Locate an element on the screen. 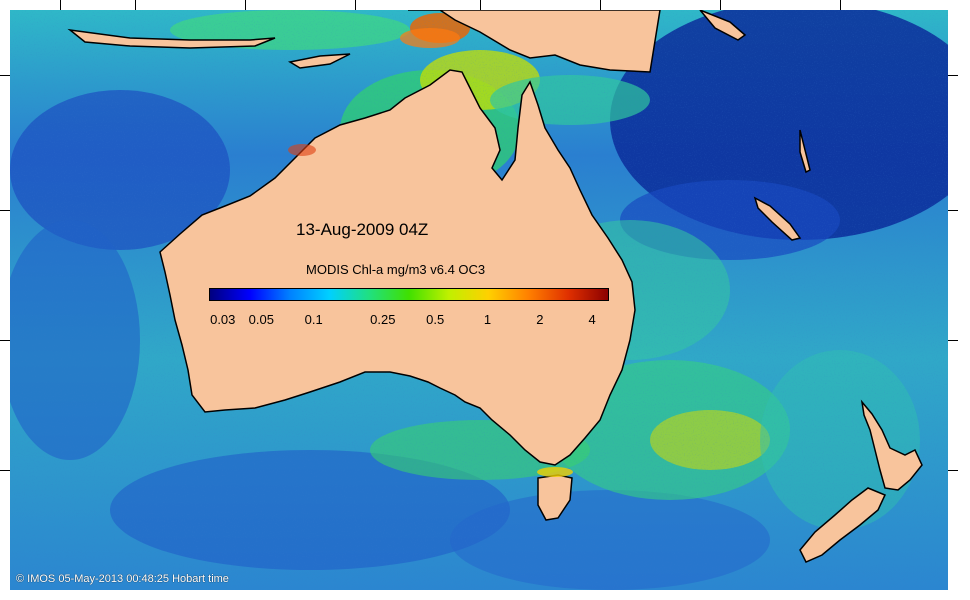 The image size is (970, 600). new-zealand-north is located at coordinates (891, 445).